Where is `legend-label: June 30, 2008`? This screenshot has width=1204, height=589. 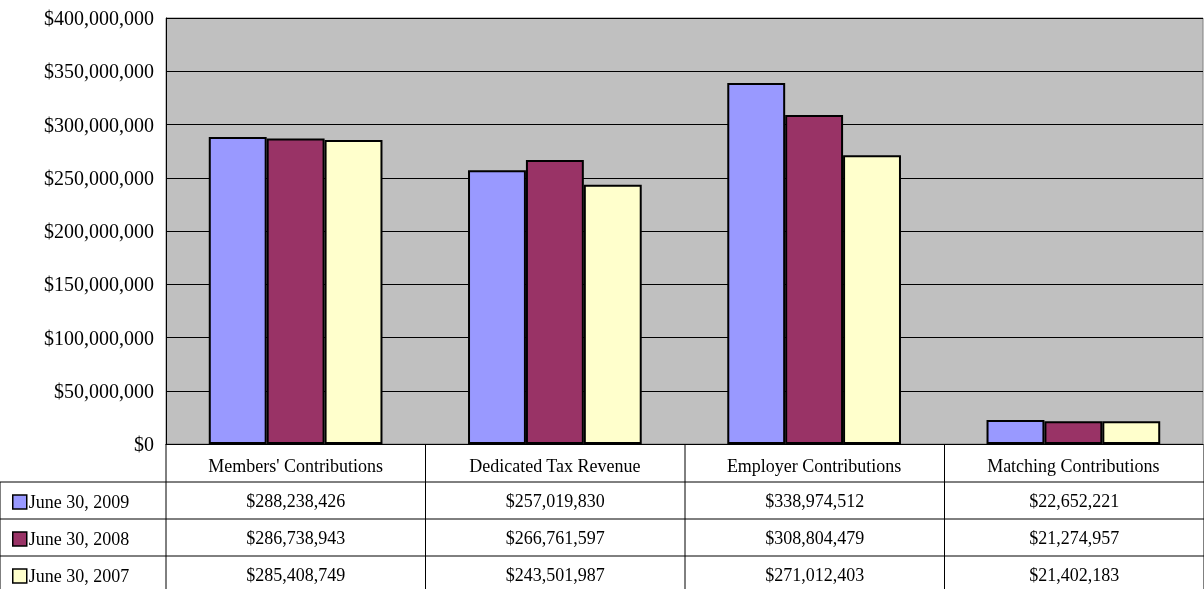 legend-label: June 30, 2008 is located at coordinates (79, 539).